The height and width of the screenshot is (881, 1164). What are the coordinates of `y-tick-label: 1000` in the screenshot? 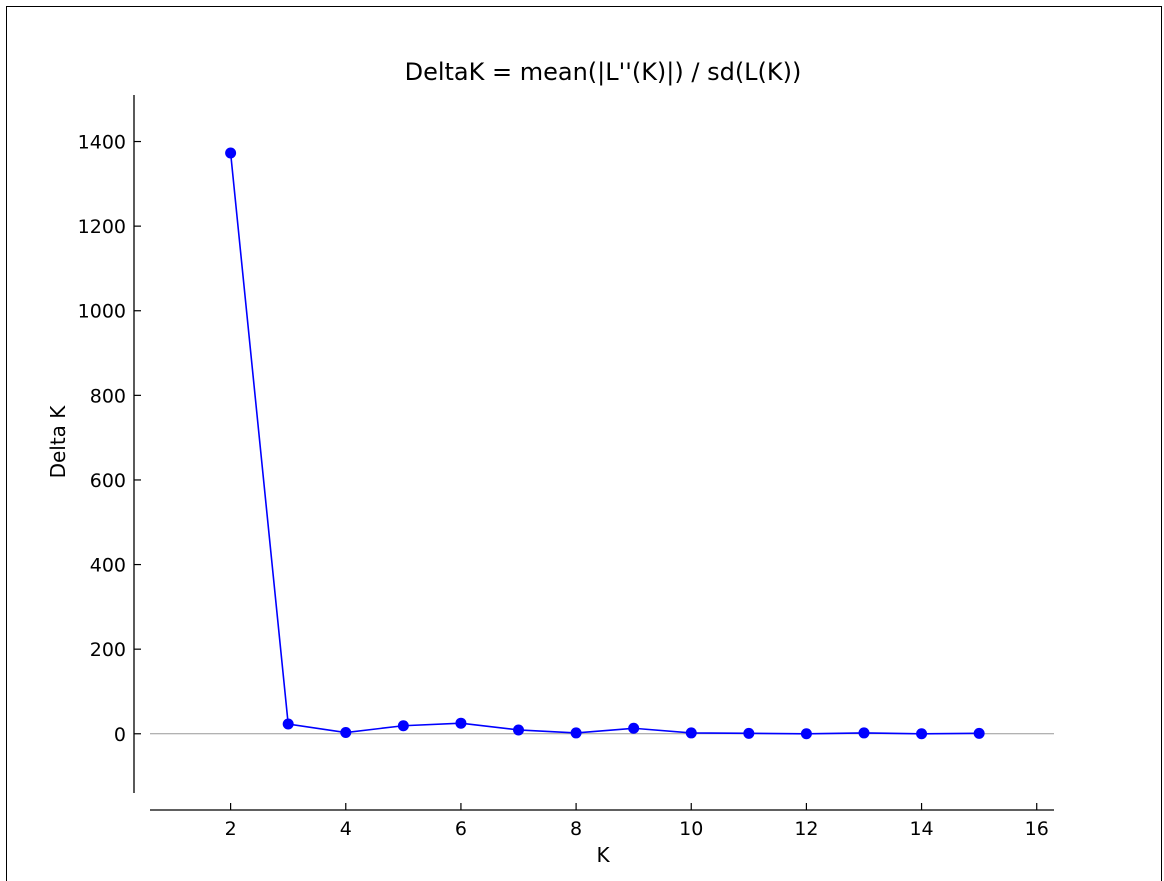 It's located at (102, 312).